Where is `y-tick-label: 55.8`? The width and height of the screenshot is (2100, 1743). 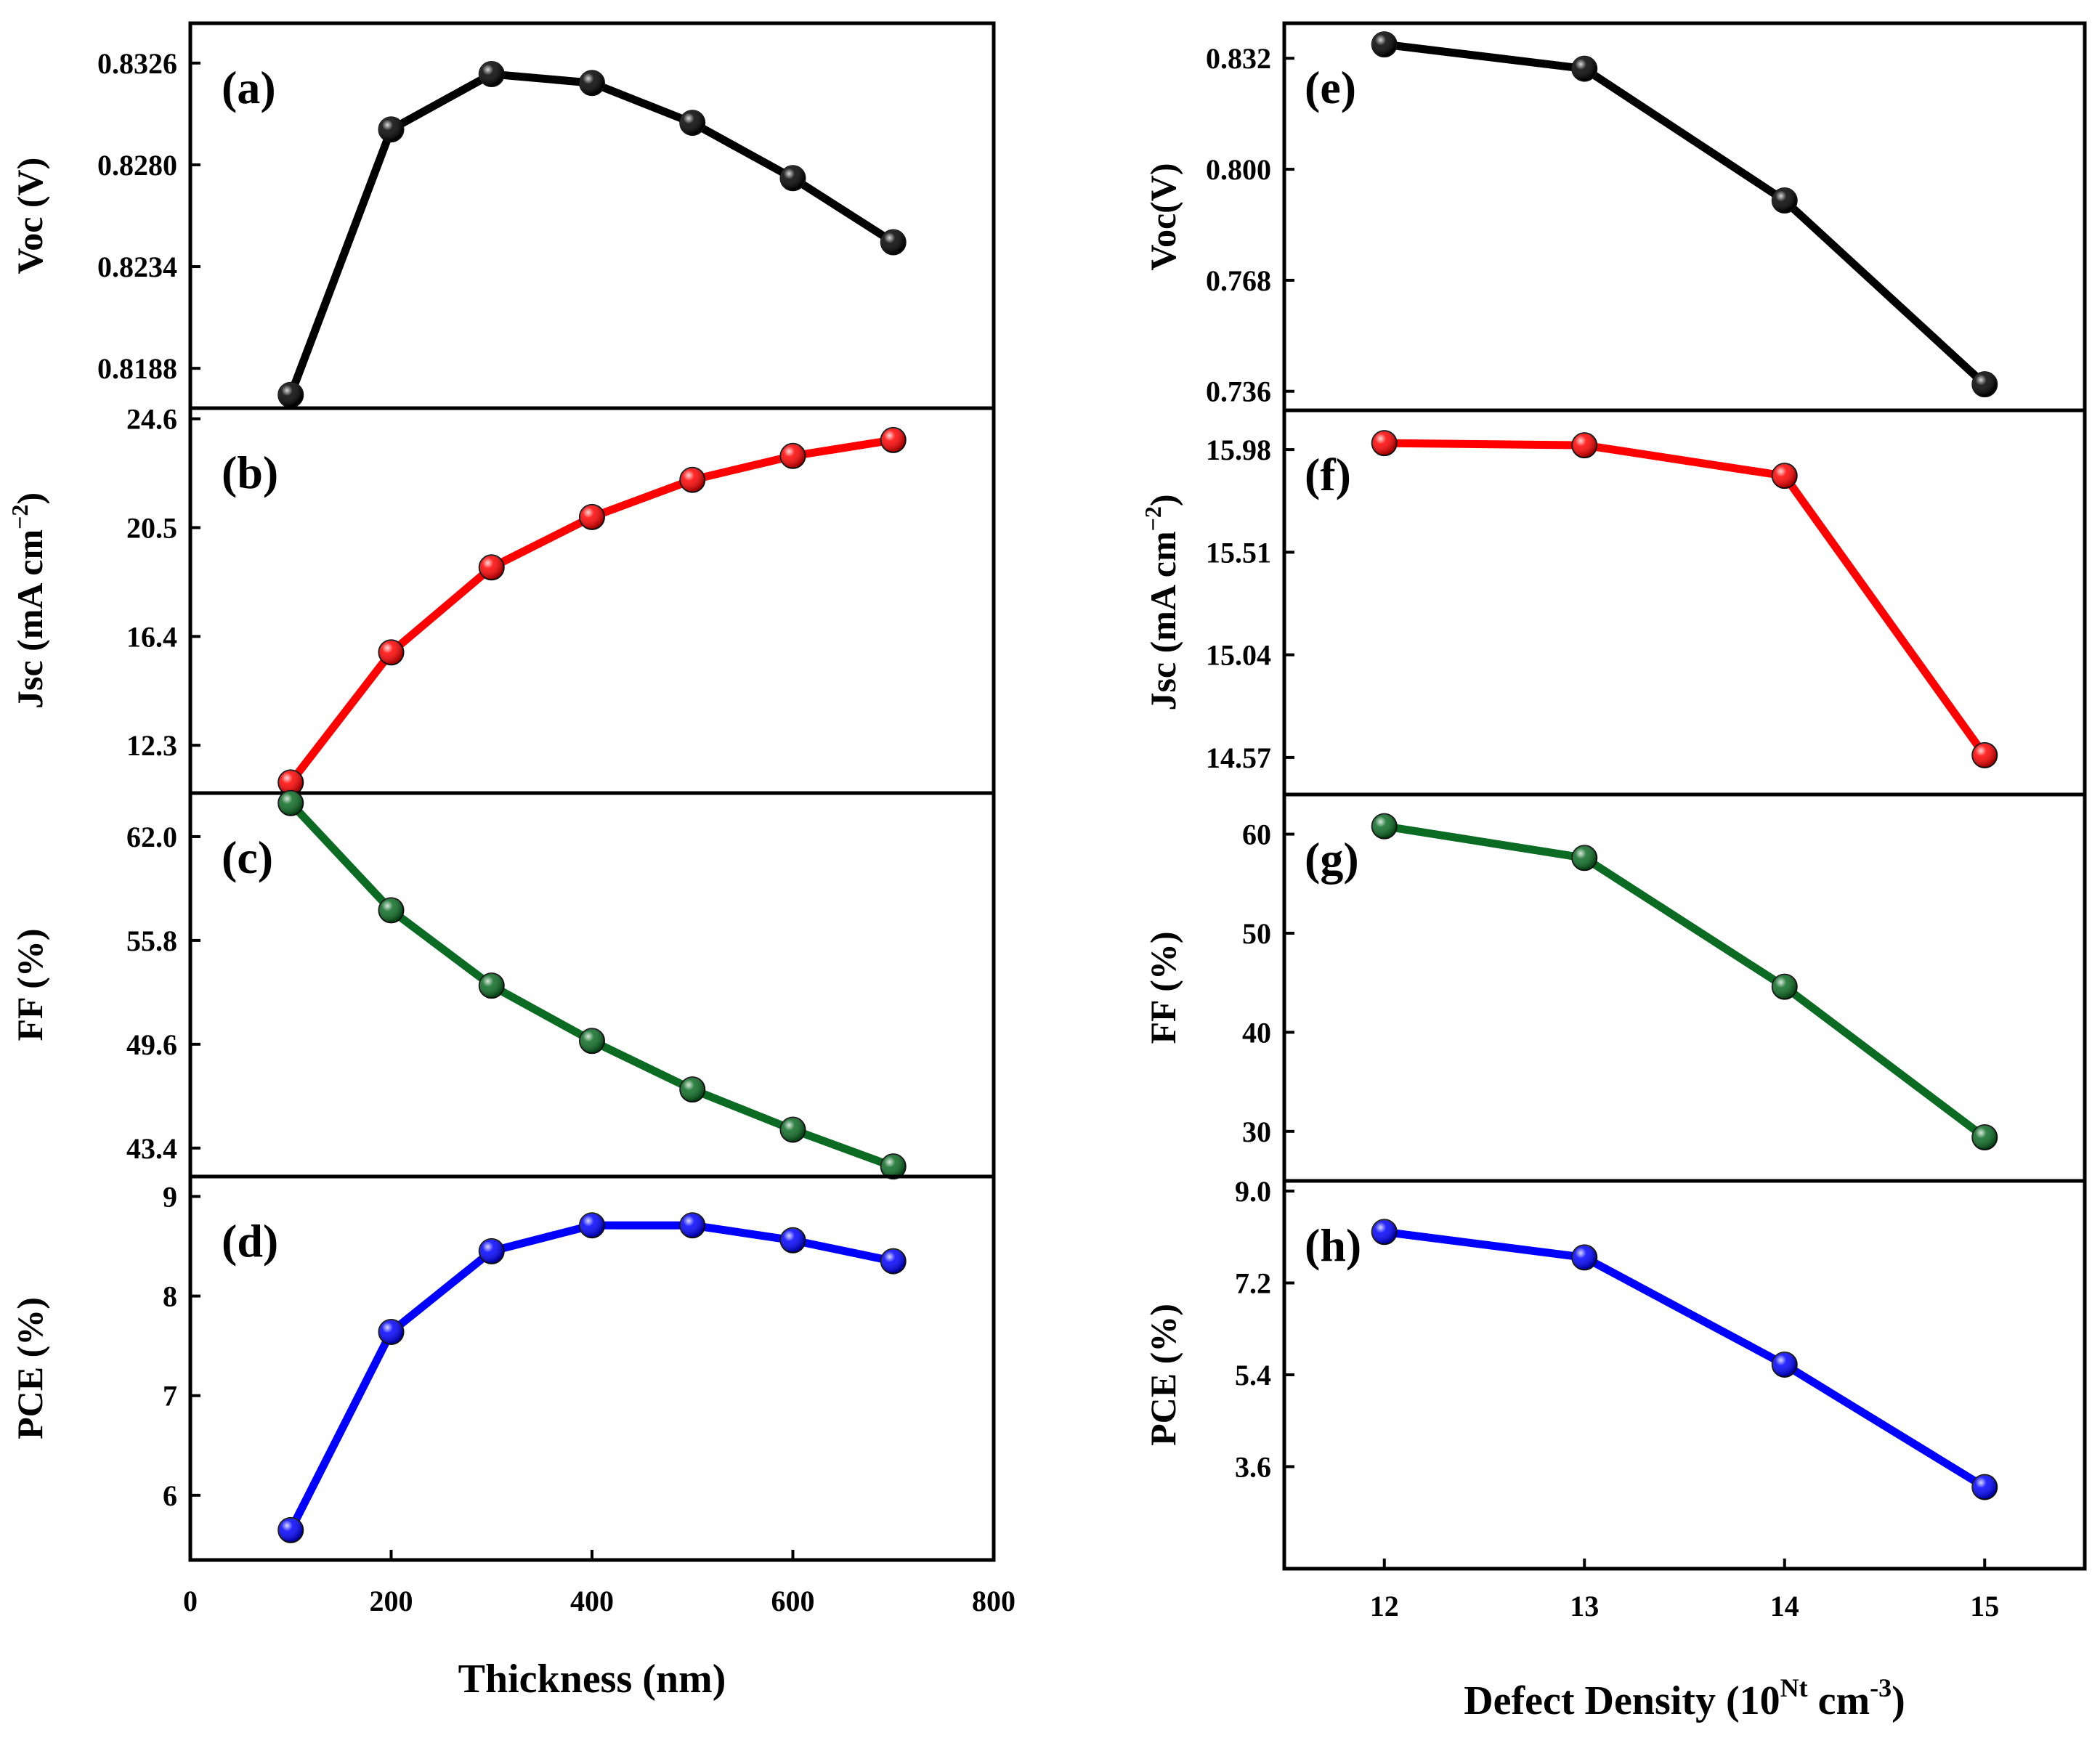
y-tick-label: 55.8 is located at coordinates (151, 941).